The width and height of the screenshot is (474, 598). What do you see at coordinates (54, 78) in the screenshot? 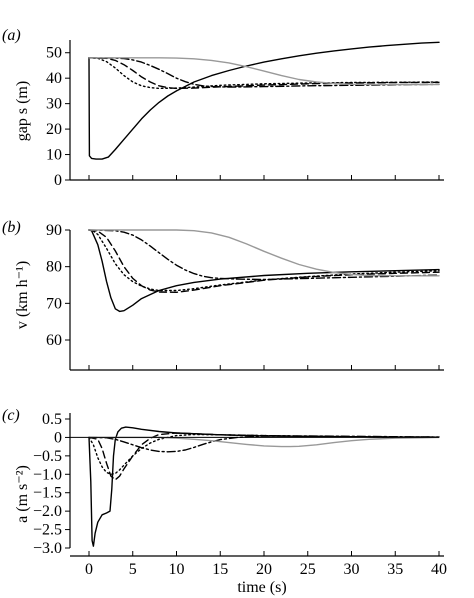
I see `panel-a-y-tick-label: 40` at bounding box center [54, 78].